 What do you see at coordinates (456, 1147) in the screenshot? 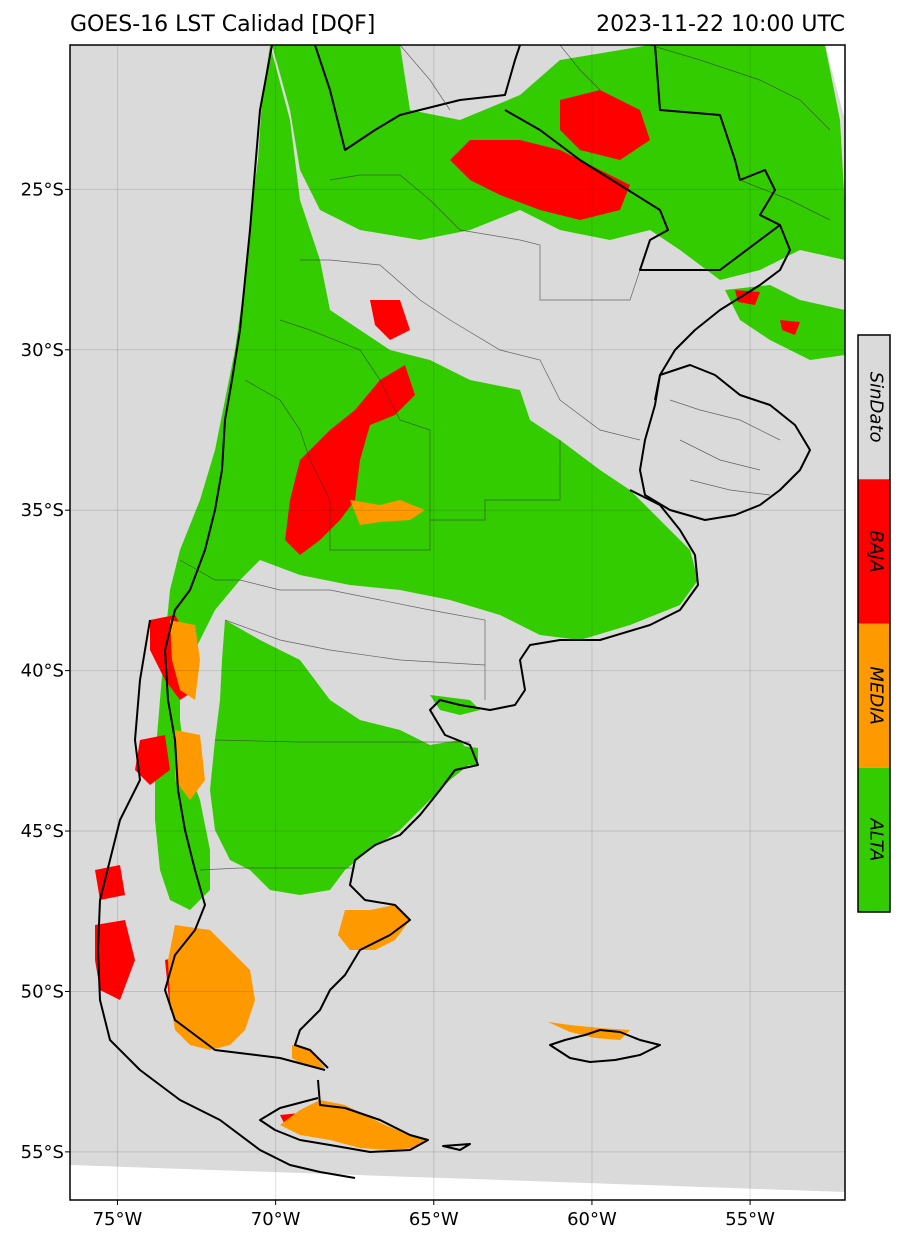
I see `isla-estados-outline` at bounding box center [456, 1147].